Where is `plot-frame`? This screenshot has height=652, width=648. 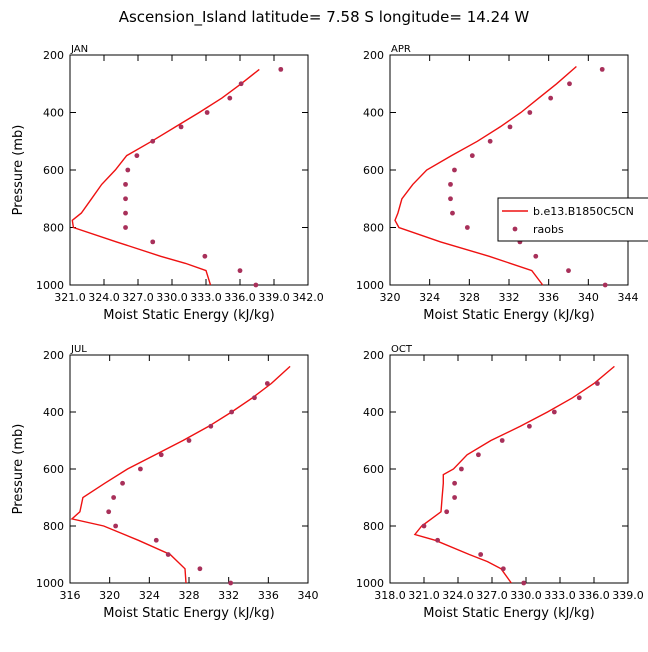 plot-frame is located at coordinates (509, 469).